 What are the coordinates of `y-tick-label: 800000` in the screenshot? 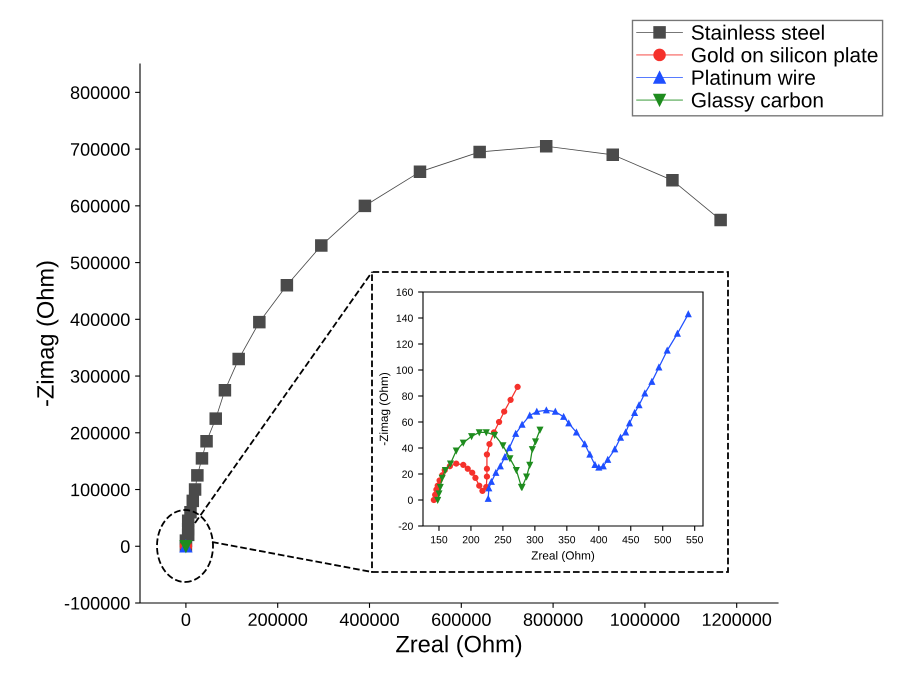 It's located at (100, 93).